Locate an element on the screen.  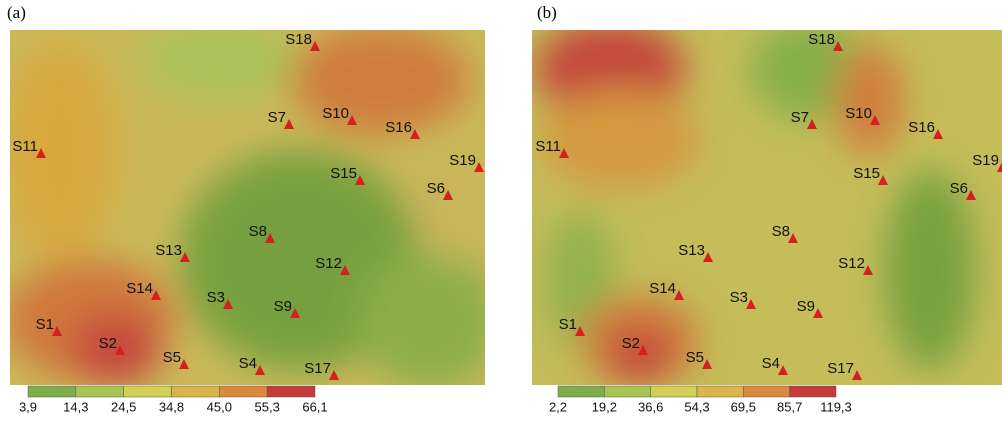
colorbar-label: 54,3 is located at coordinates (696, 406).